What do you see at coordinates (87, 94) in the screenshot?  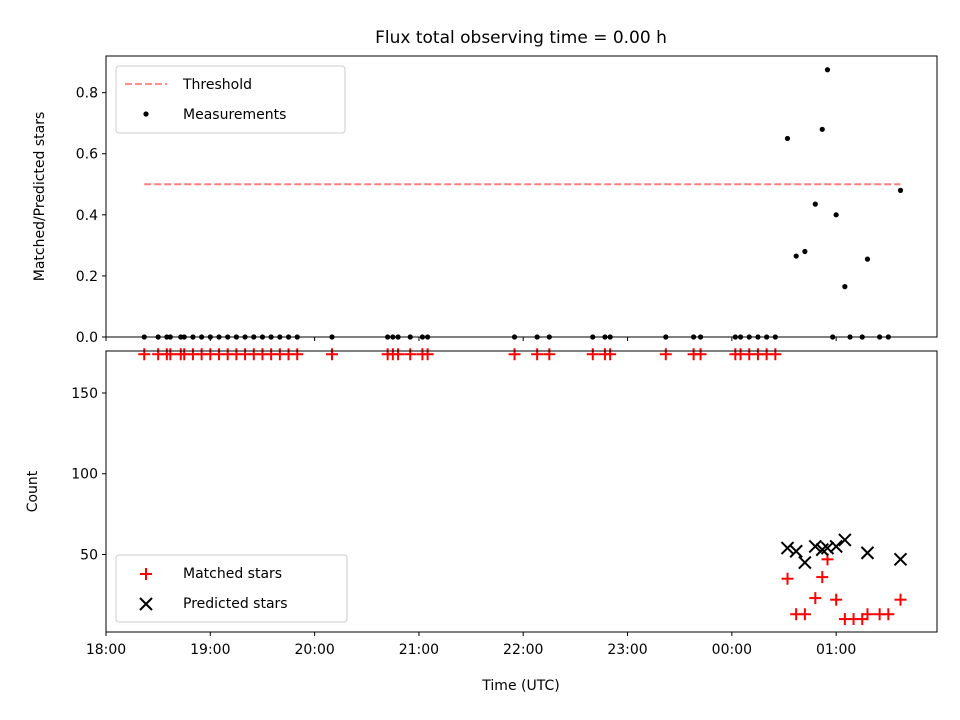 I see `y-tick-label: 0.8` at bounding box center [87, 94].